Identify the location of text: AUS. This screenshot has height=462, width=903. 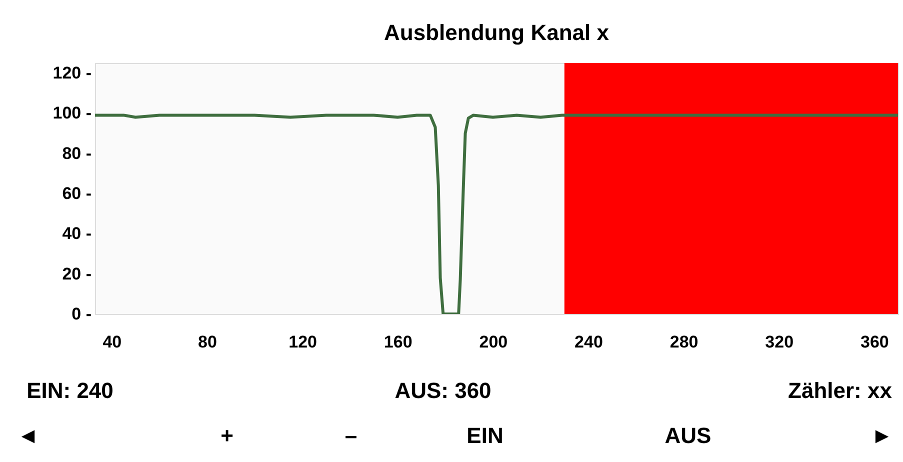
(688, 436).